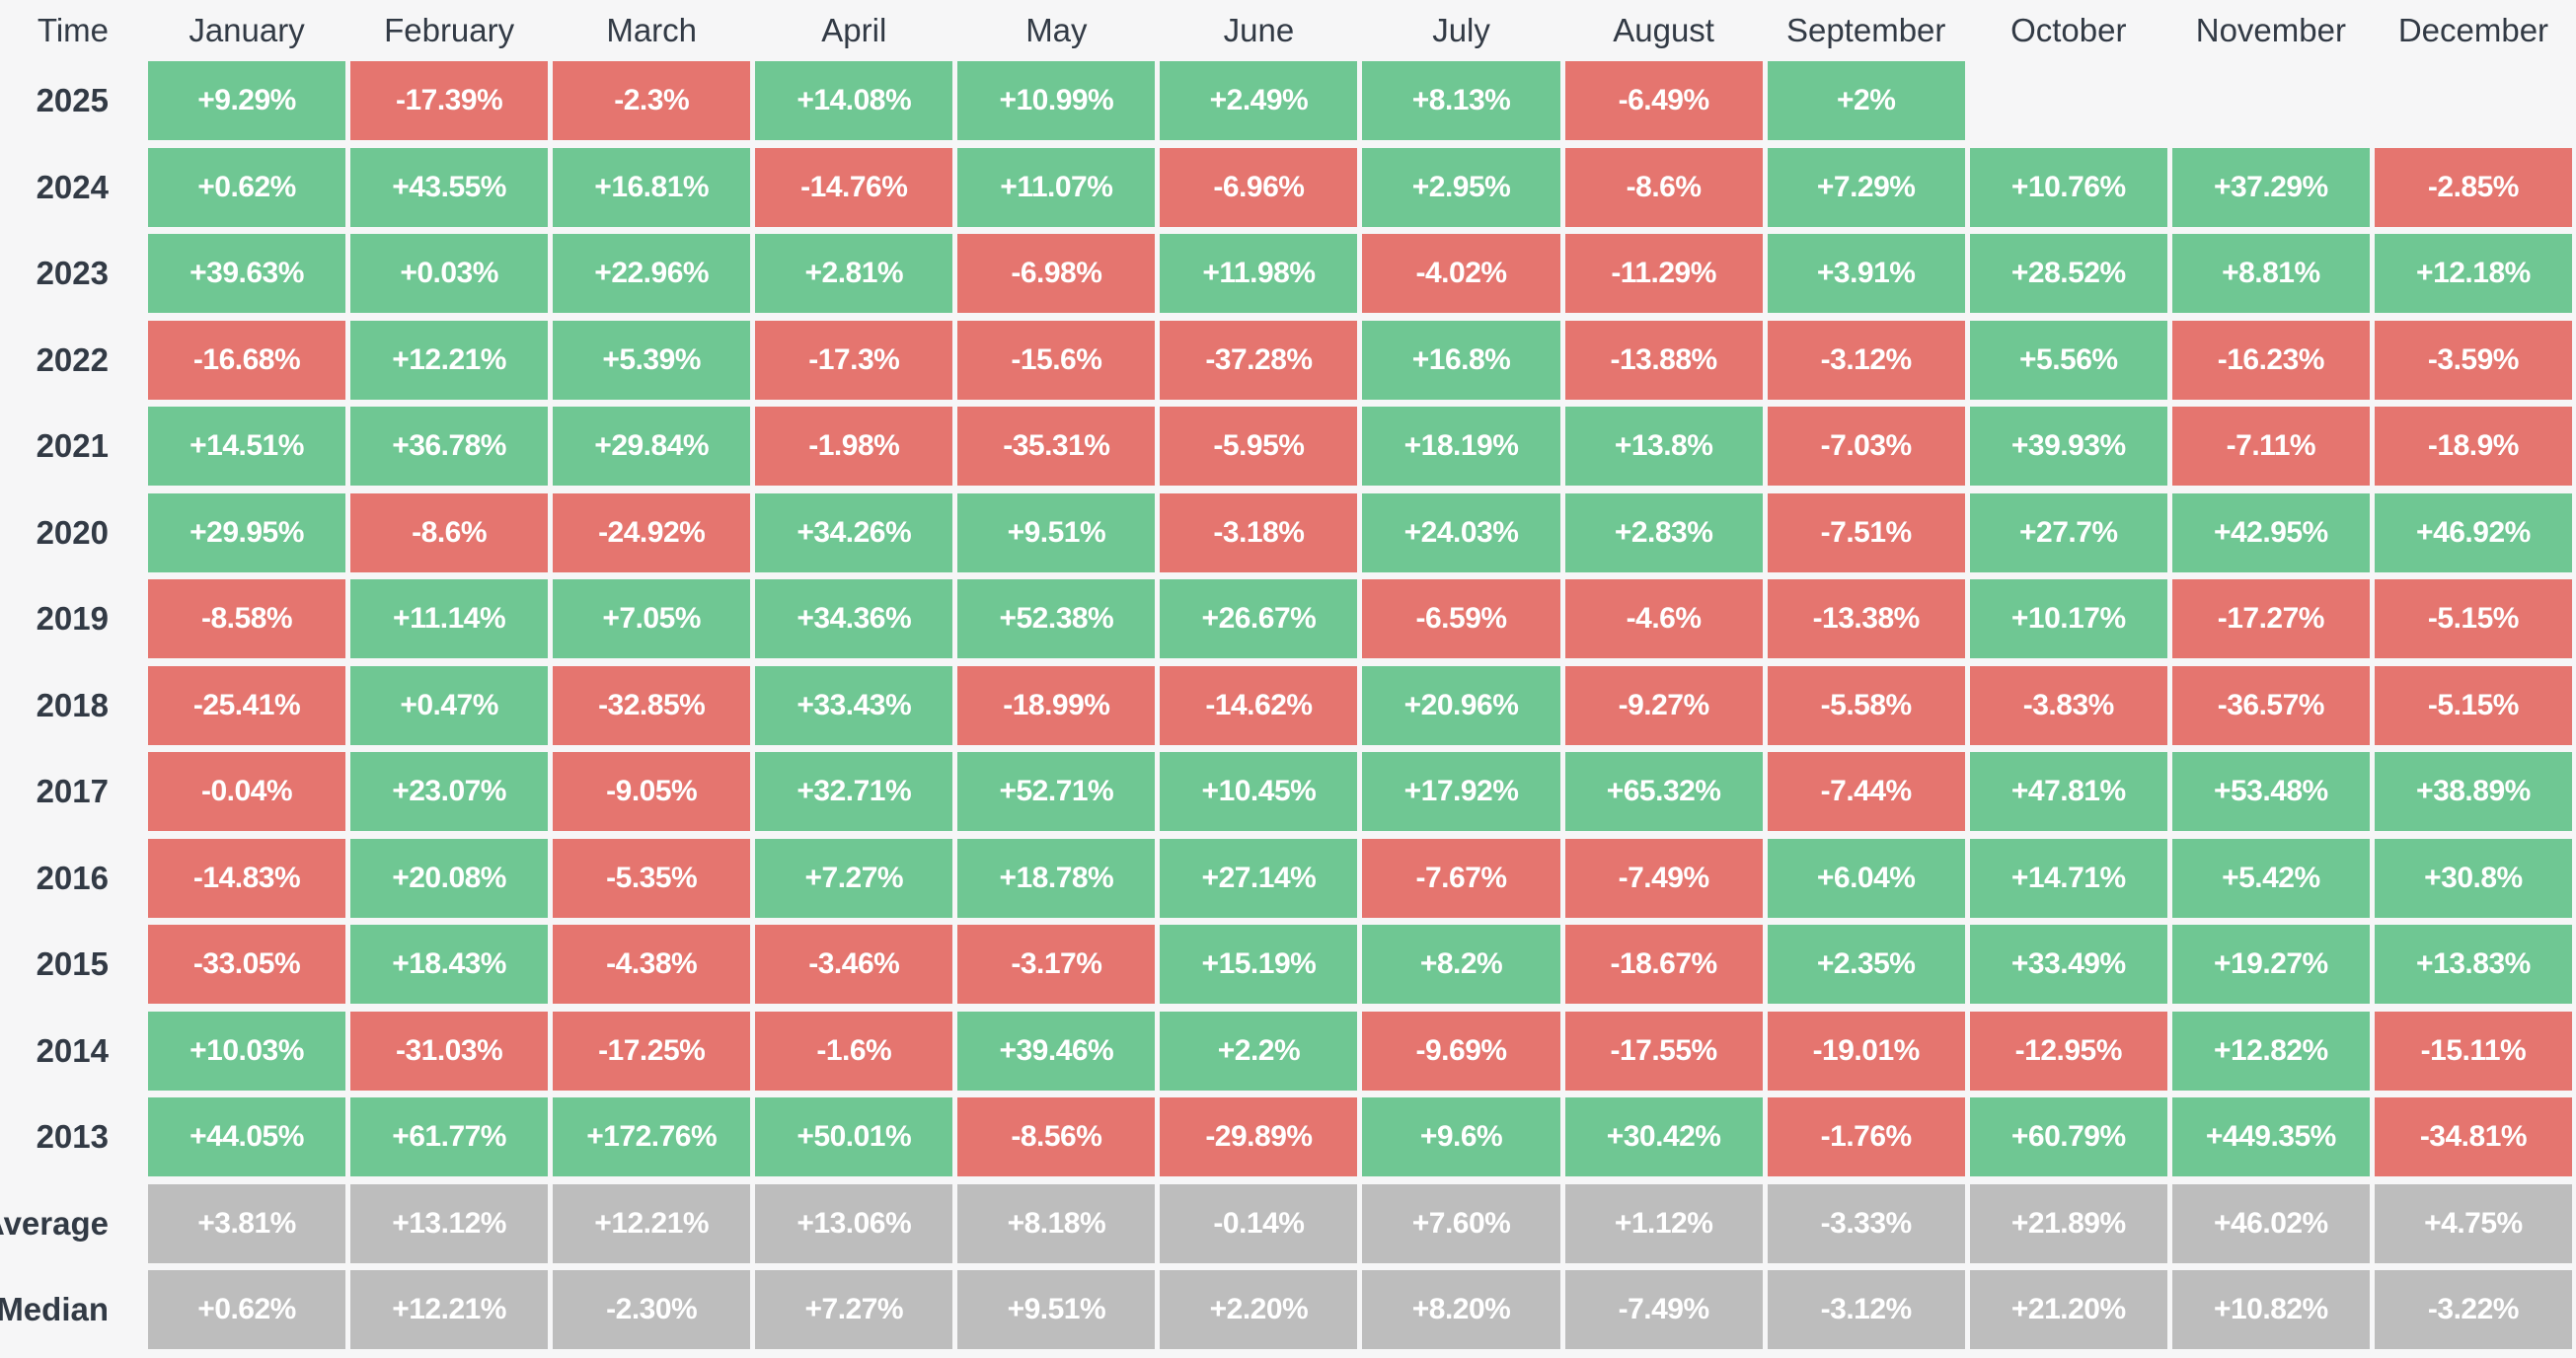 The height and width of the screenshot is (1358, 2576). I want to click on row-label: 2025, so click(72, 100).